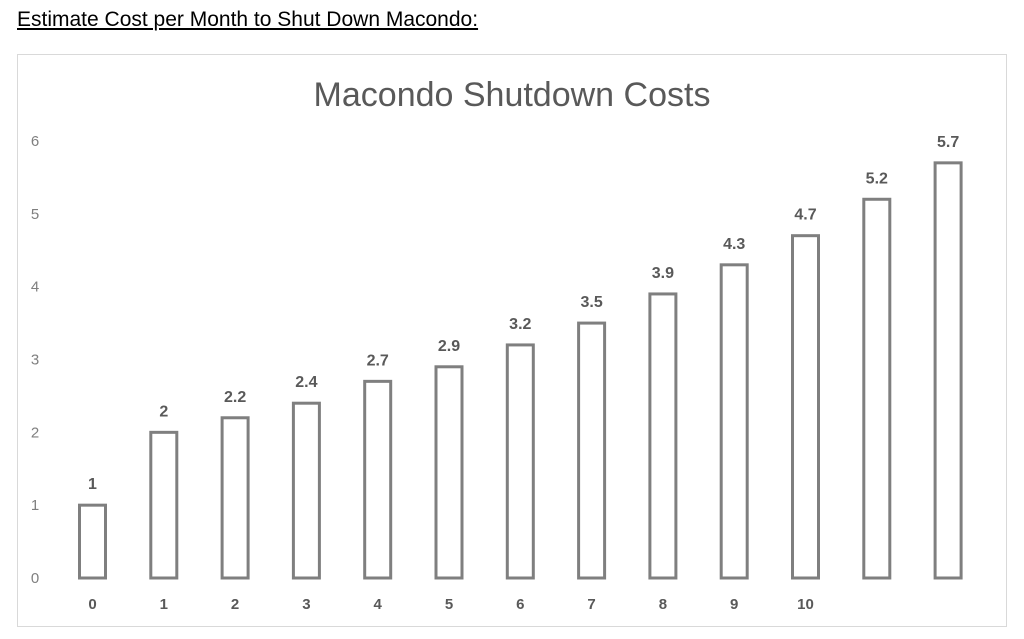 This screenshot has width=1024, height=639. I want to click on chart-title: Macondo Shutdown Costs, so click(512, 95).